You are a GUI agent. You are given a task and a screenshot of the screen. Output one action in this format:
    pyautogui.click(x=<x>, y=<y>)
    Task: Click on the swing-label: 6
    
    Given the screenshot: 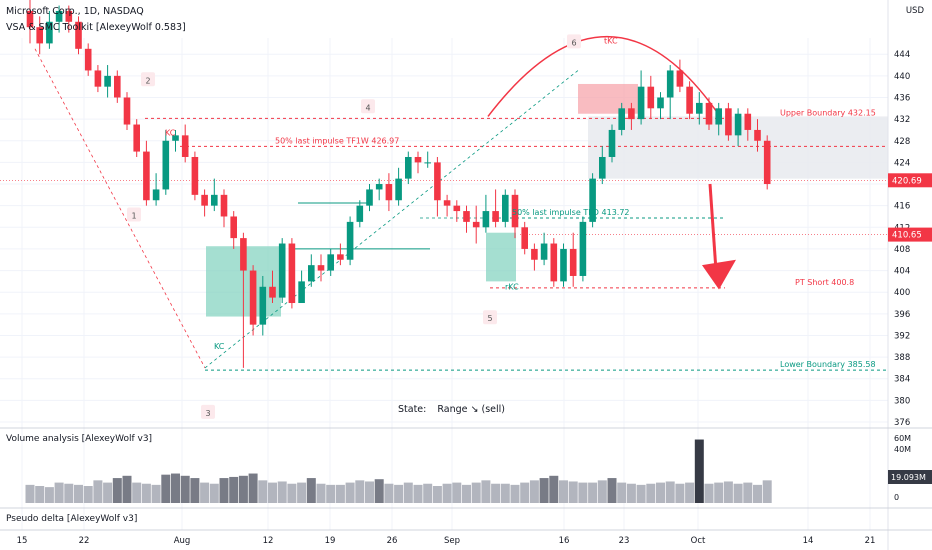 What is the action you would take?
    pyautogui.click(x=573, y=42)
    